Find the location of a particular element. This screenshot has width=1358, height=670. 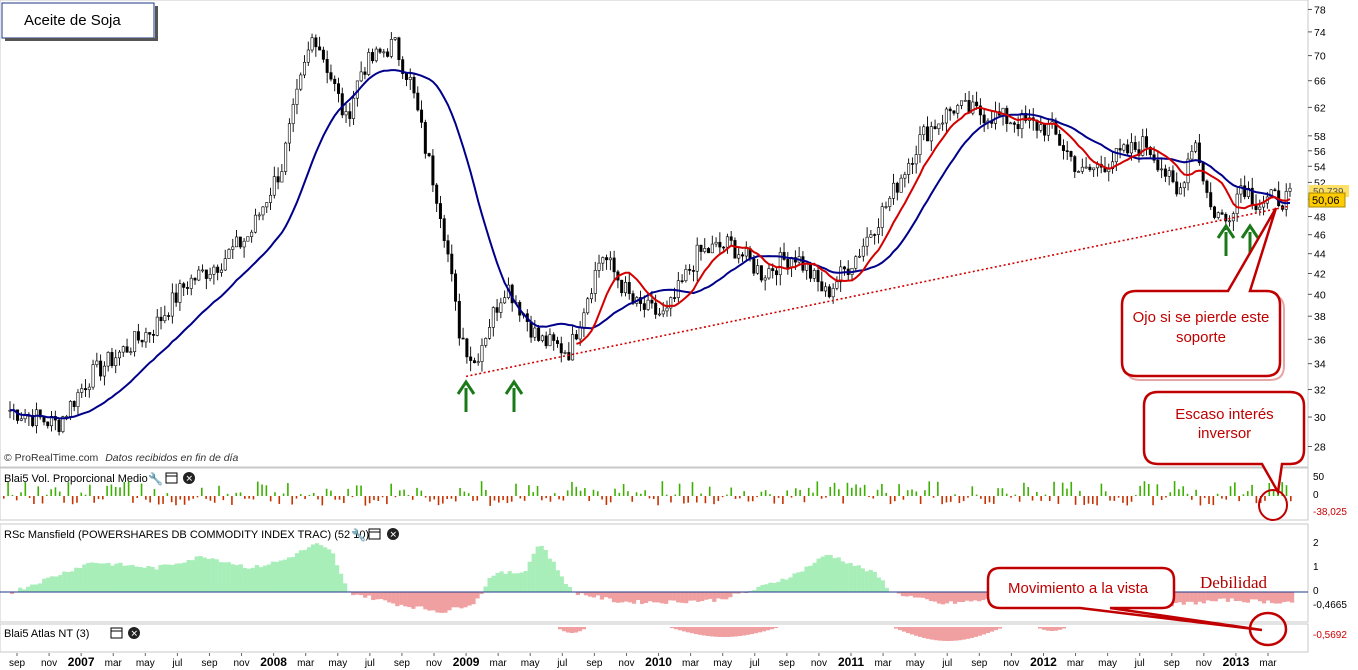

rsc-tick-1: 1 is located at coordinates (1316, 567).